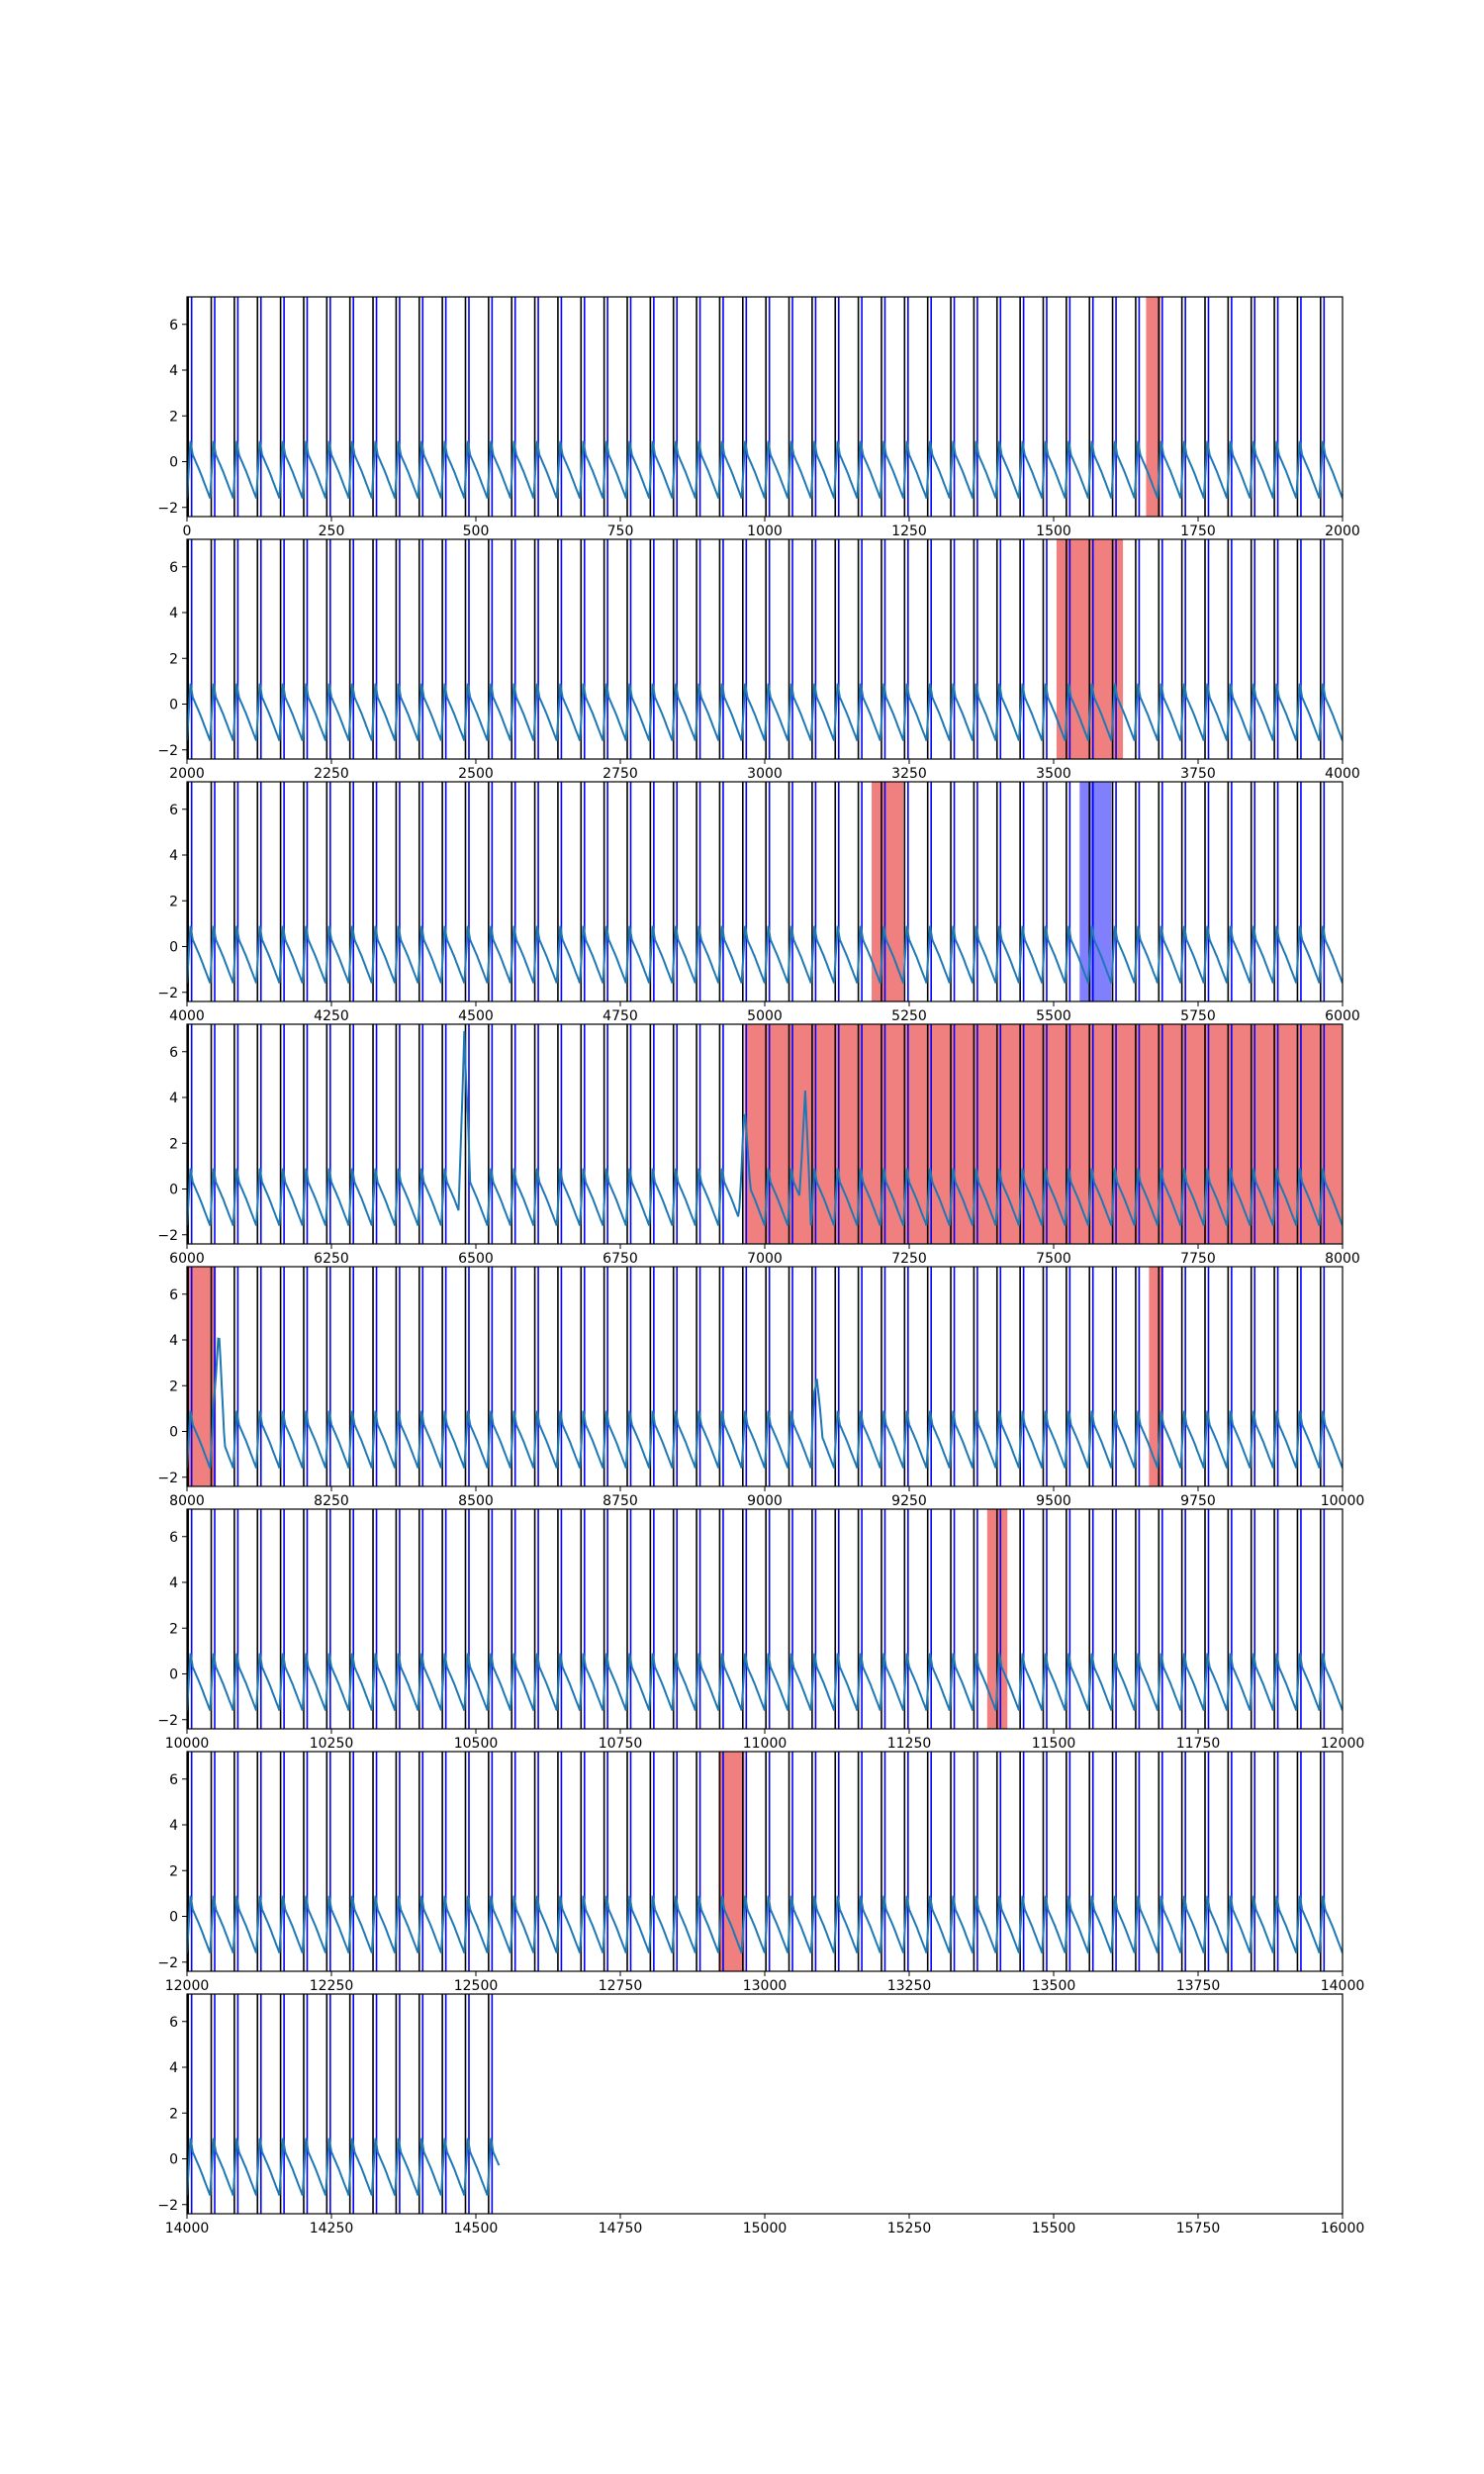  Describe the element at coordinates (765, 1016) in the screenshot. I see `x-tick-label: 5000` at that location.